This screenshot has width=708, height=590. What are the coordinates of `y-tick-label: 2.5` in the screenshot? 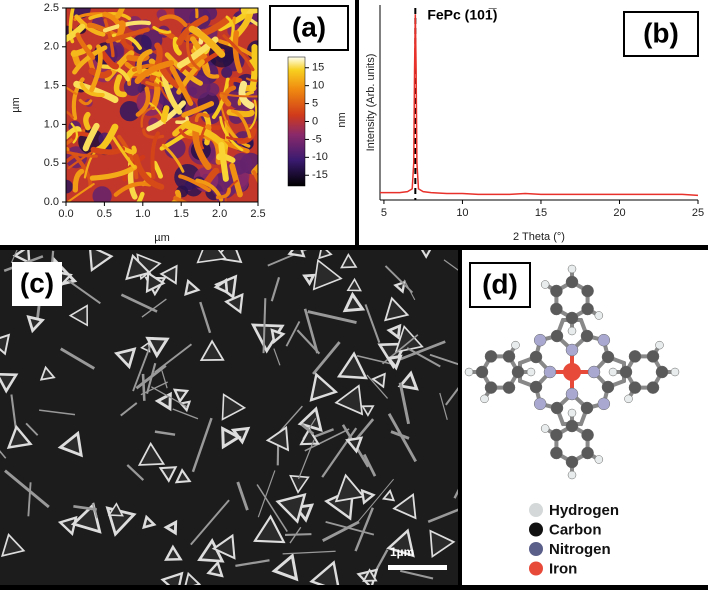 It's located at (51, 8).